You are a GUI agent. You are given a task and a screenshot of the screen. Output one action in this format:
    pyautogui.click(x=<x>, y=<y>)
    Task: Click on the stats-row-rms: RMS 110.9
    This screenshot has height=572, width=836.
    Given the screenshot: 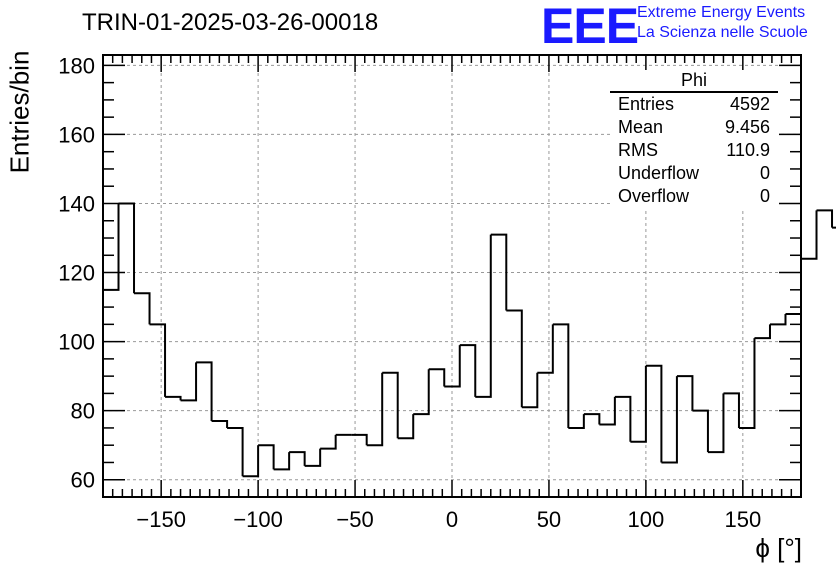 What is the action you would take?
    pyautogui.click(x=694, y=150)
    